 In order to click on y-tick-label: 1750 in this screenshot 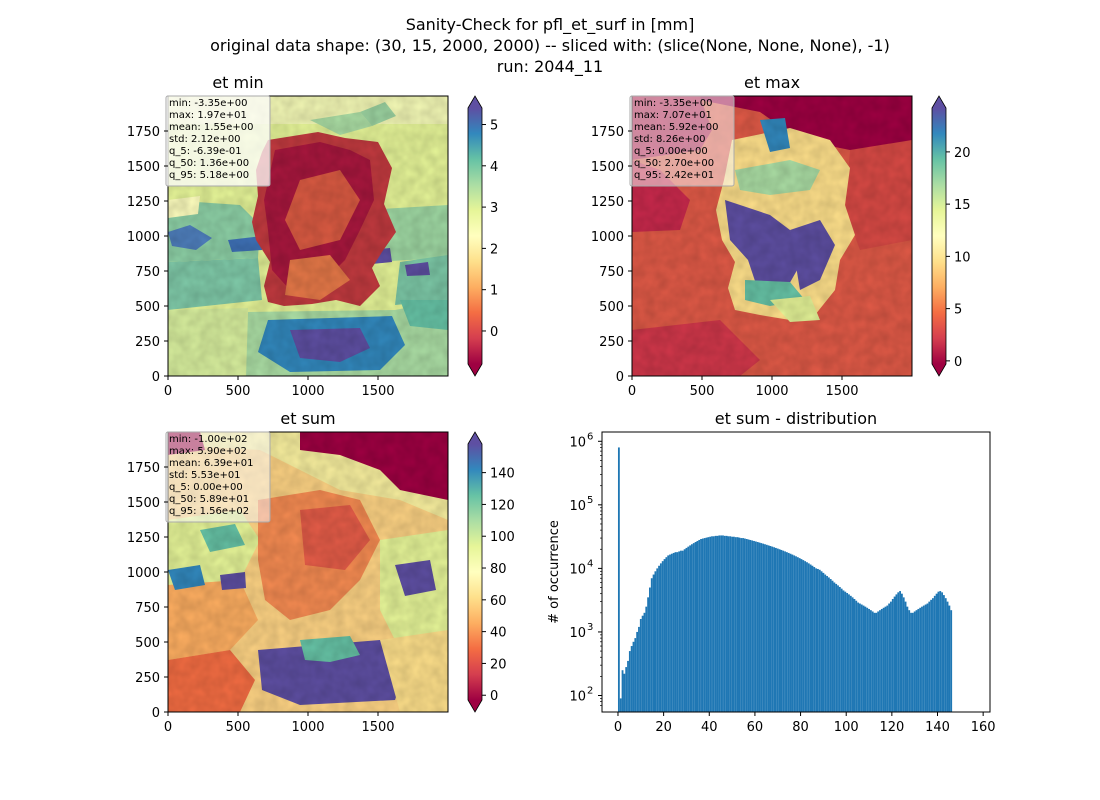, I will do `click(607, 132)`.